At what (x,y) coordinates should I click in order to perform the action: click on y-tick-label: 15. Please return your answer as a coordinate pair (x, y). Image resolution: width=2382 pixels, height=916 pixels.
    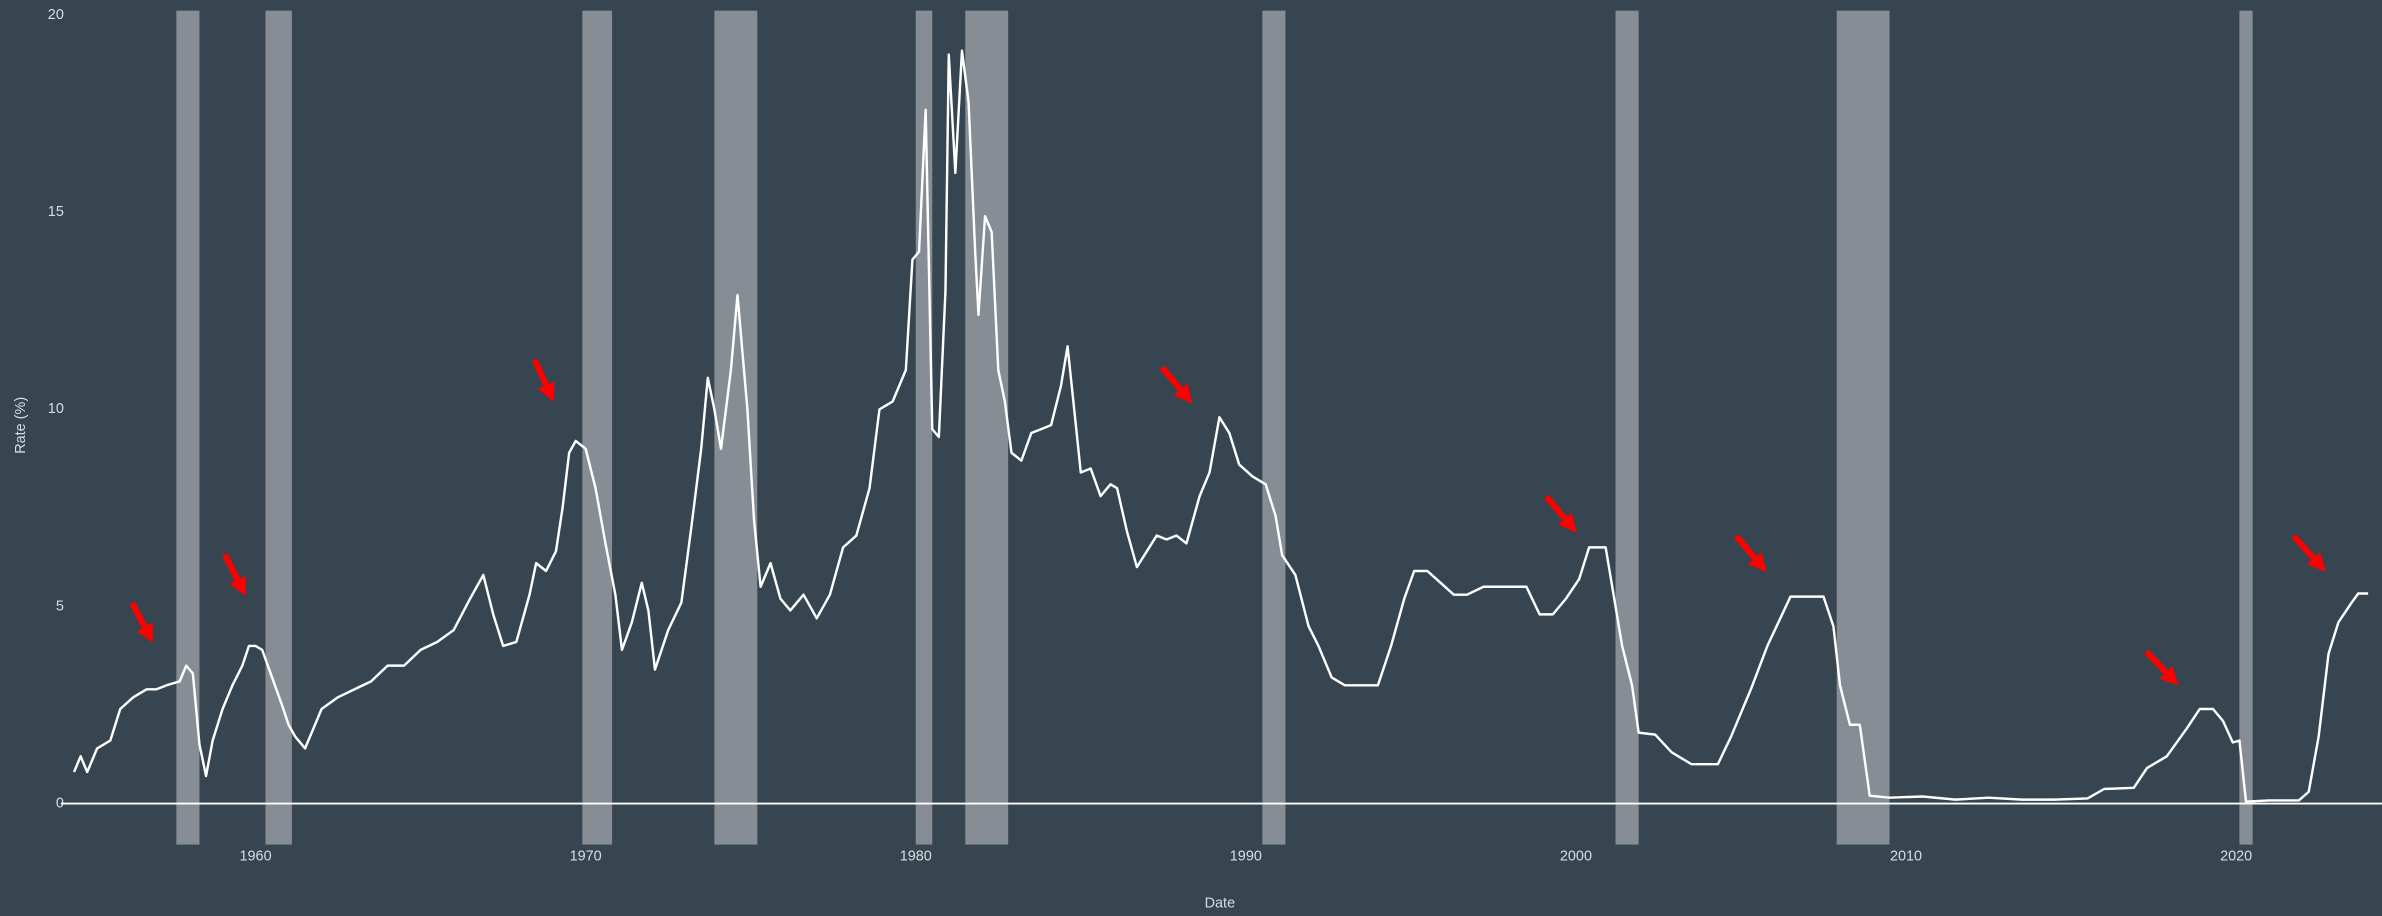
    Looking at the image, I should click on (56, 212).